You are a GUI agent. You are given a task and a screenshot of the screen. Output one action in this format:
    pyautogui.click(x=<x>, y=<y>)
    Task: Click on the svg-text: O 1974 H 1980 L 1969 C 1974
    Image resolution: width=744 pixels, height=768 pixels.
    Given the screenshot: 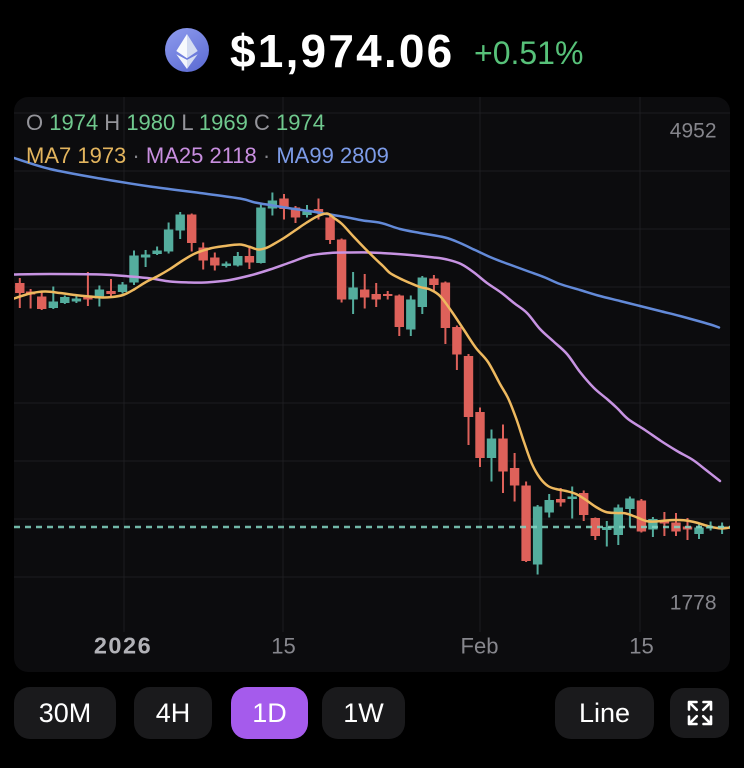 What is the action you would take?
    pyautogui.click(x=175, y=122)
    